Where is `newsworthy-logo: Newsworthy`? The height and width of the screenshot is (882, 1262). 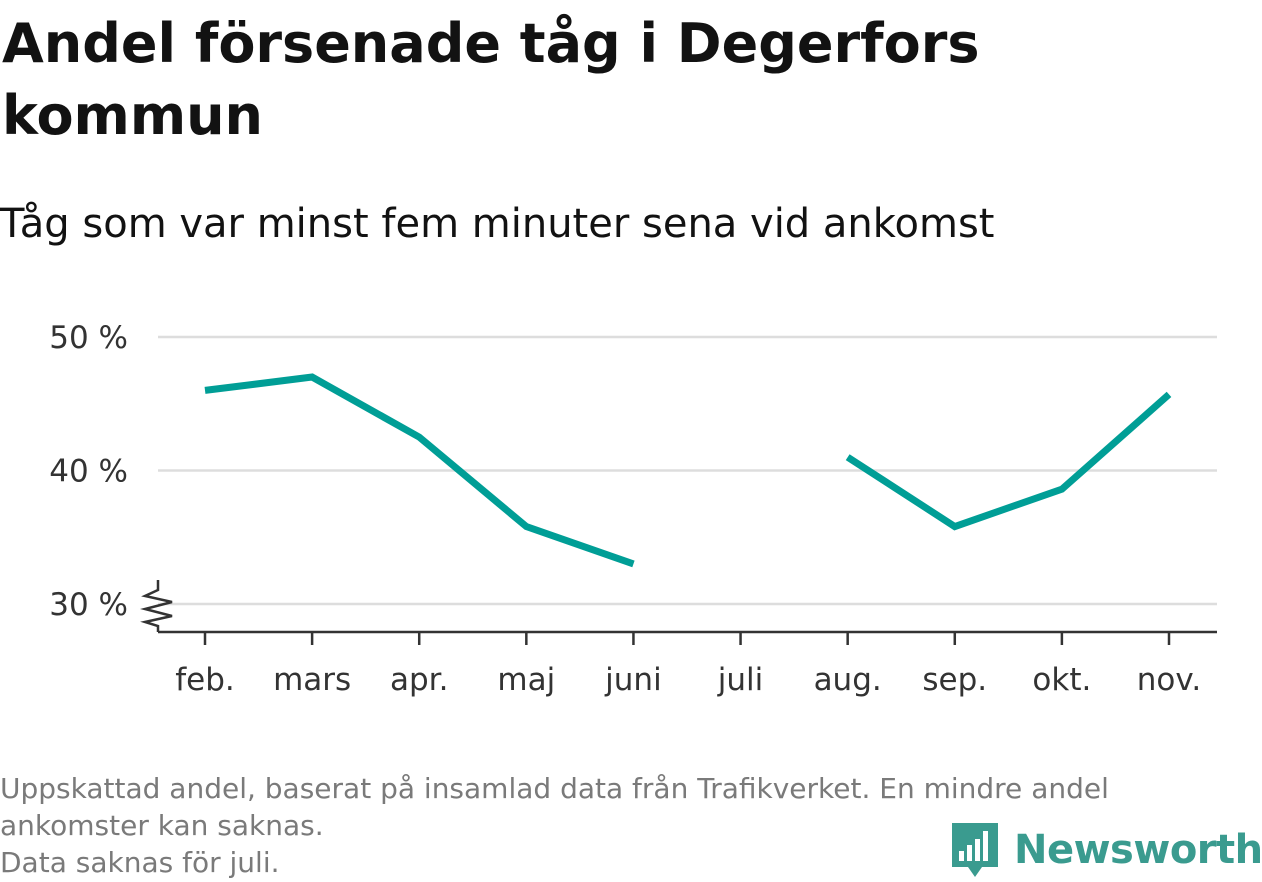
newsworthy-logo: Newsworthy is located at coordinates (1106, 850).